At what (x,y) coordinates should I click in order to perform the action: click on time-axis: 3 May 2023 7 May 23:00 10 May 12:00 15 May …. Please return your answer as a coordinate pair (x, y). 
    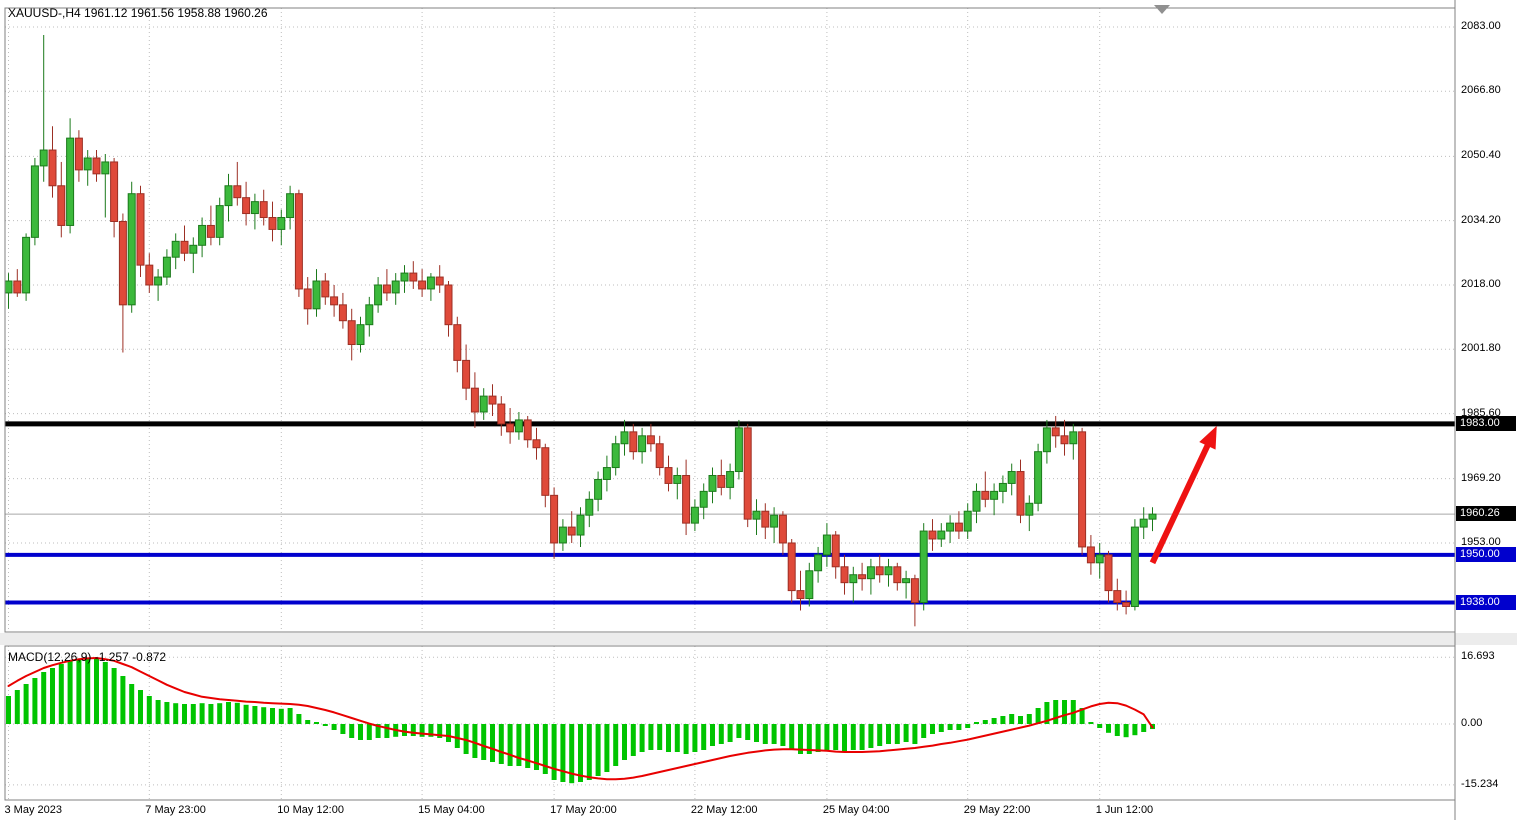
    Looking at the image, I should click on (727, 812).